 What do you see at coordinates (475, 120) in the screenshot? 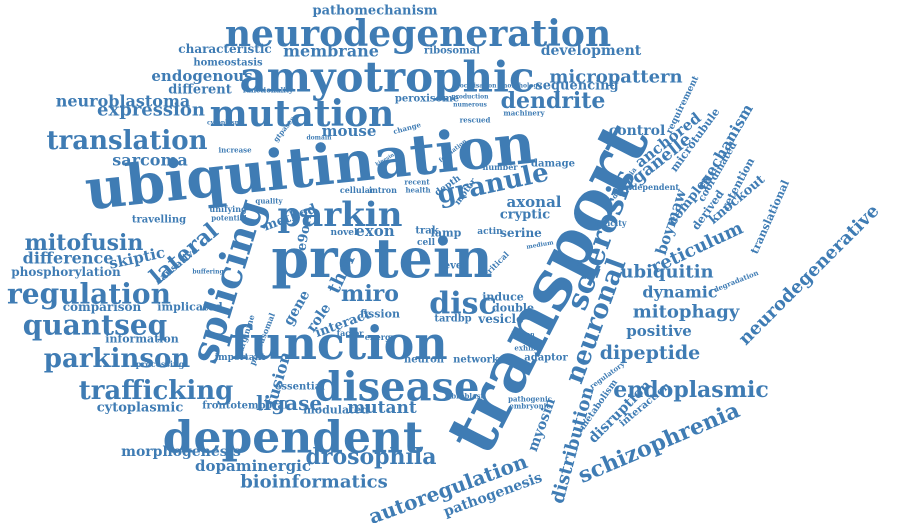
I see `cloud-word: rescued` at bounding box center [475, 120].